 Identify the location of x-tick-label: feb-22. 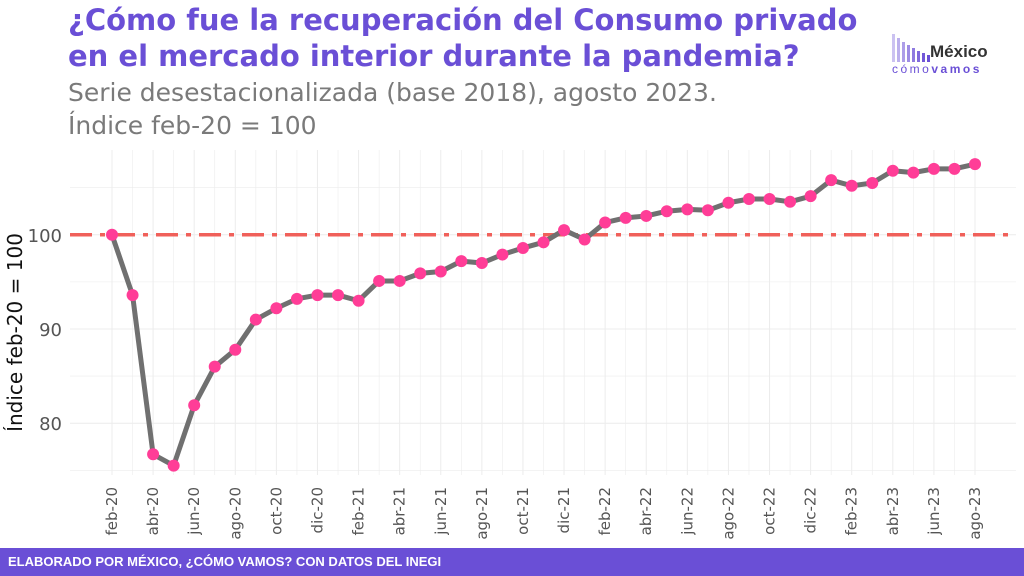
(605, 511).